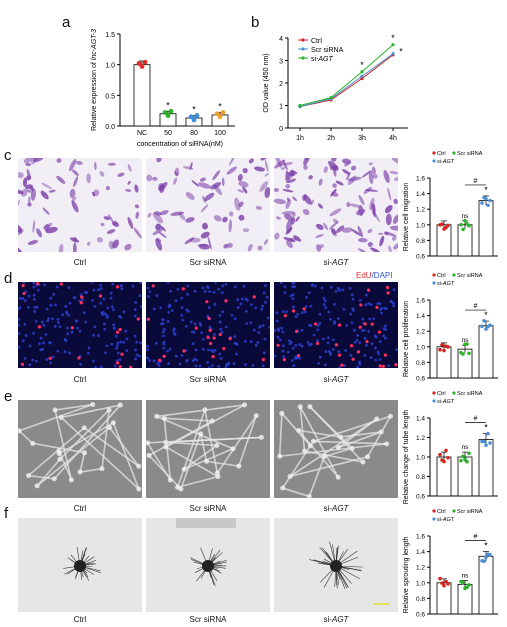 The width and height of the screenshot is (507, 627). What do you see at coordinates (281, 107) in the screenshot?
I see `ytick-label-b: 1` at bounding box center [281, 107].